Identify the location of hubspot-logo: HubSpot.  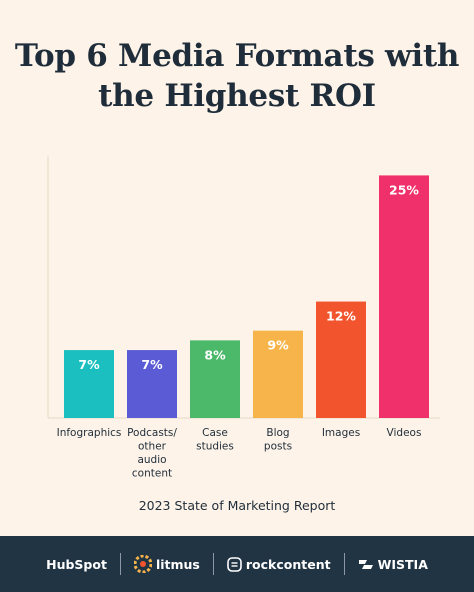
(76, 564).